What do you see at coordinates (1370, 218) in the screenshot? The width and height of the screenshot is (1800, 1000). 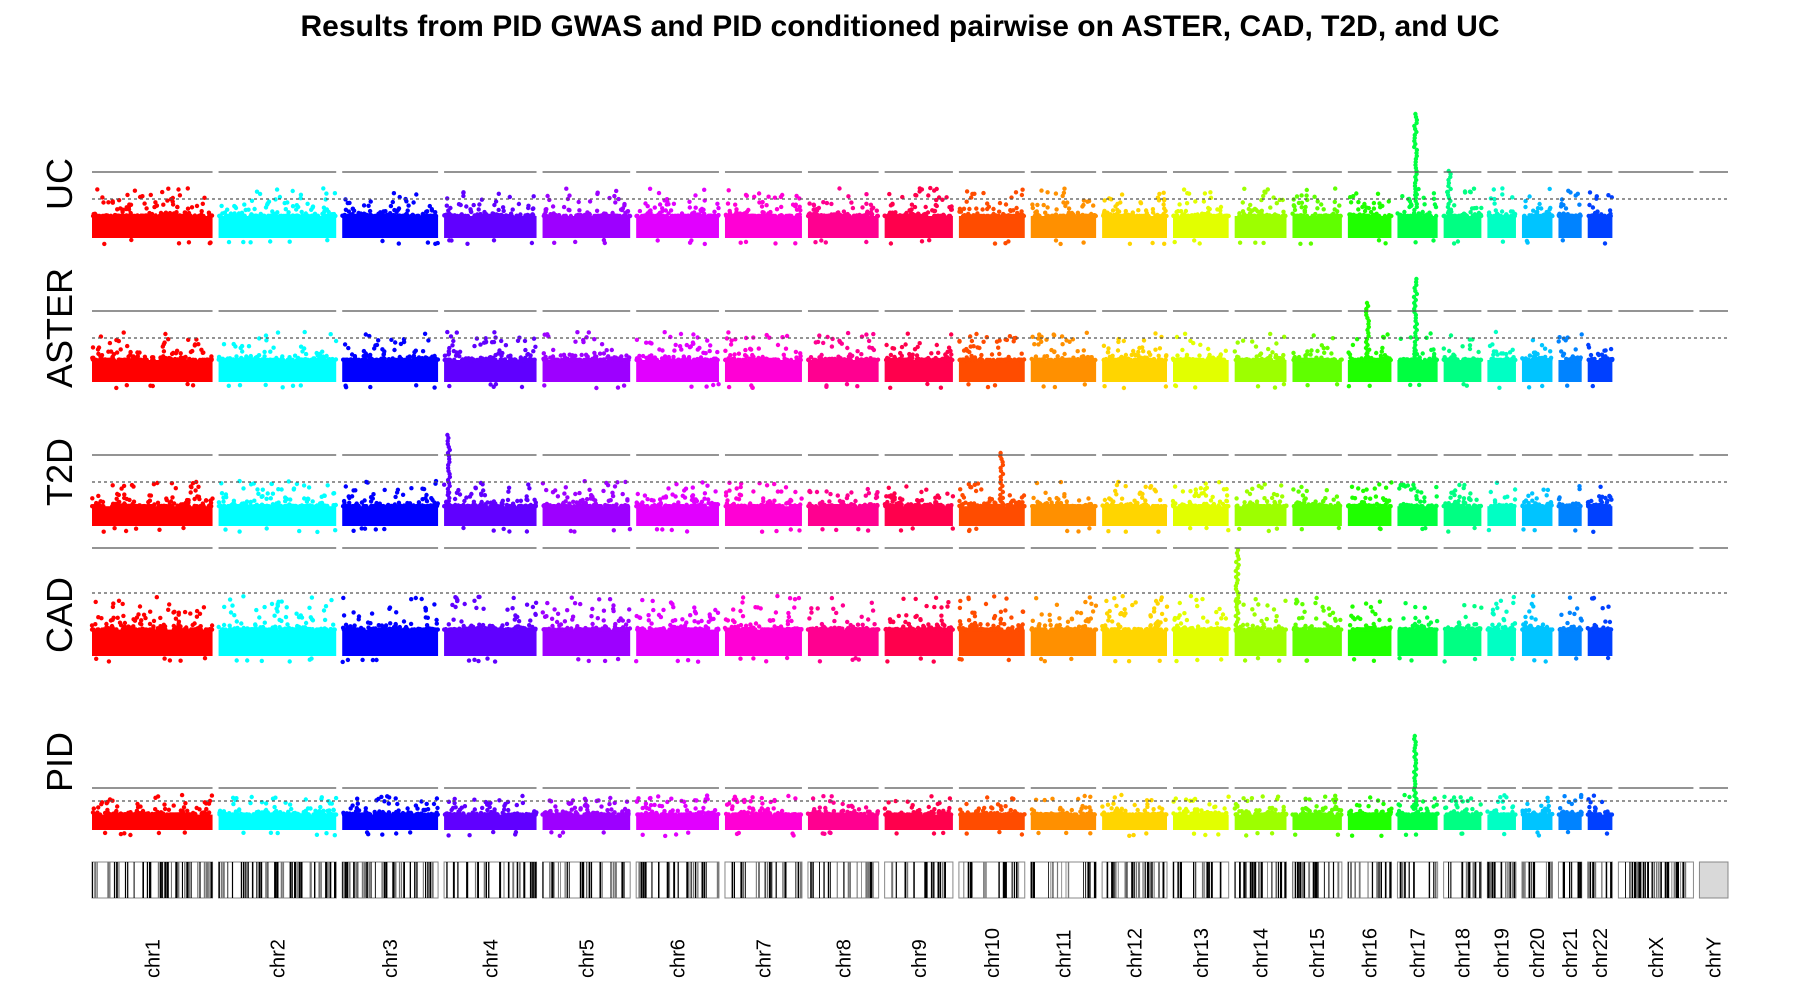 I see `series-uc-chr16` at bounding box center [1370, 218].